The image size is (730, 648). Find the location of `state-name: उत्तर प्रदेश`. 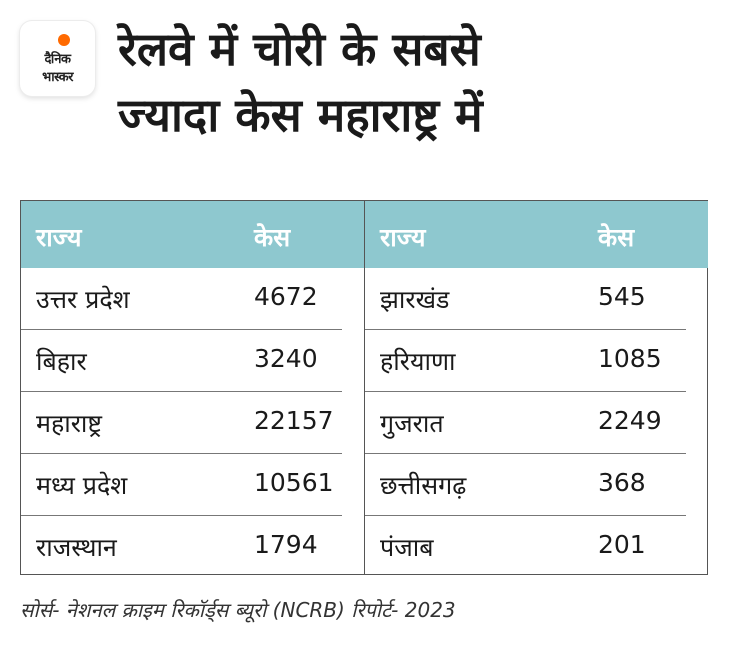

state-name: उत्तर प्रदेश is located at coordinates (83, 299).